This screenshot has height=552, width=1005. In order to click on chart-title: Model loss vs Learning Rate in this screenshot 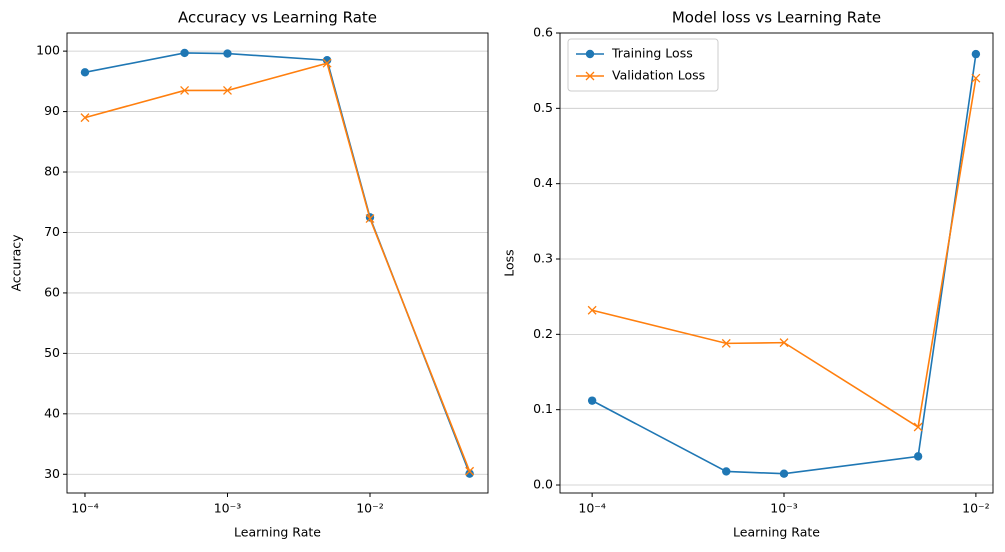, I will do `click(776, 18)`.